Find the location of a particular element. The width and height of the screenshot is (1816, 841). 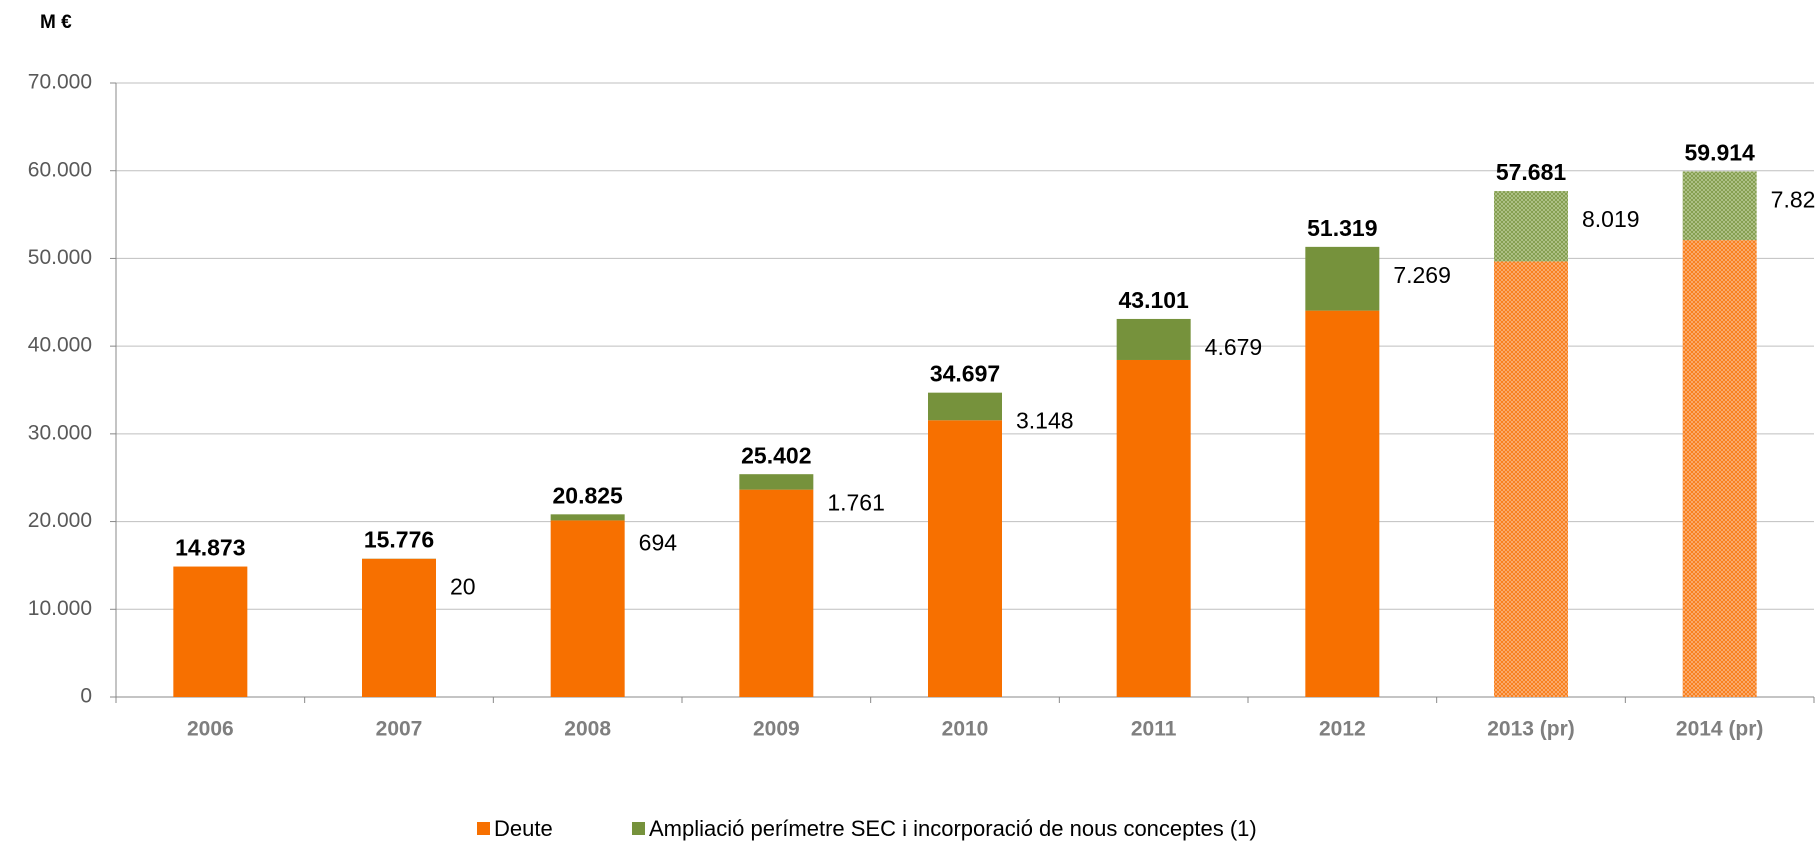

total-label: 25.402 is located at coordinates (776, 455).